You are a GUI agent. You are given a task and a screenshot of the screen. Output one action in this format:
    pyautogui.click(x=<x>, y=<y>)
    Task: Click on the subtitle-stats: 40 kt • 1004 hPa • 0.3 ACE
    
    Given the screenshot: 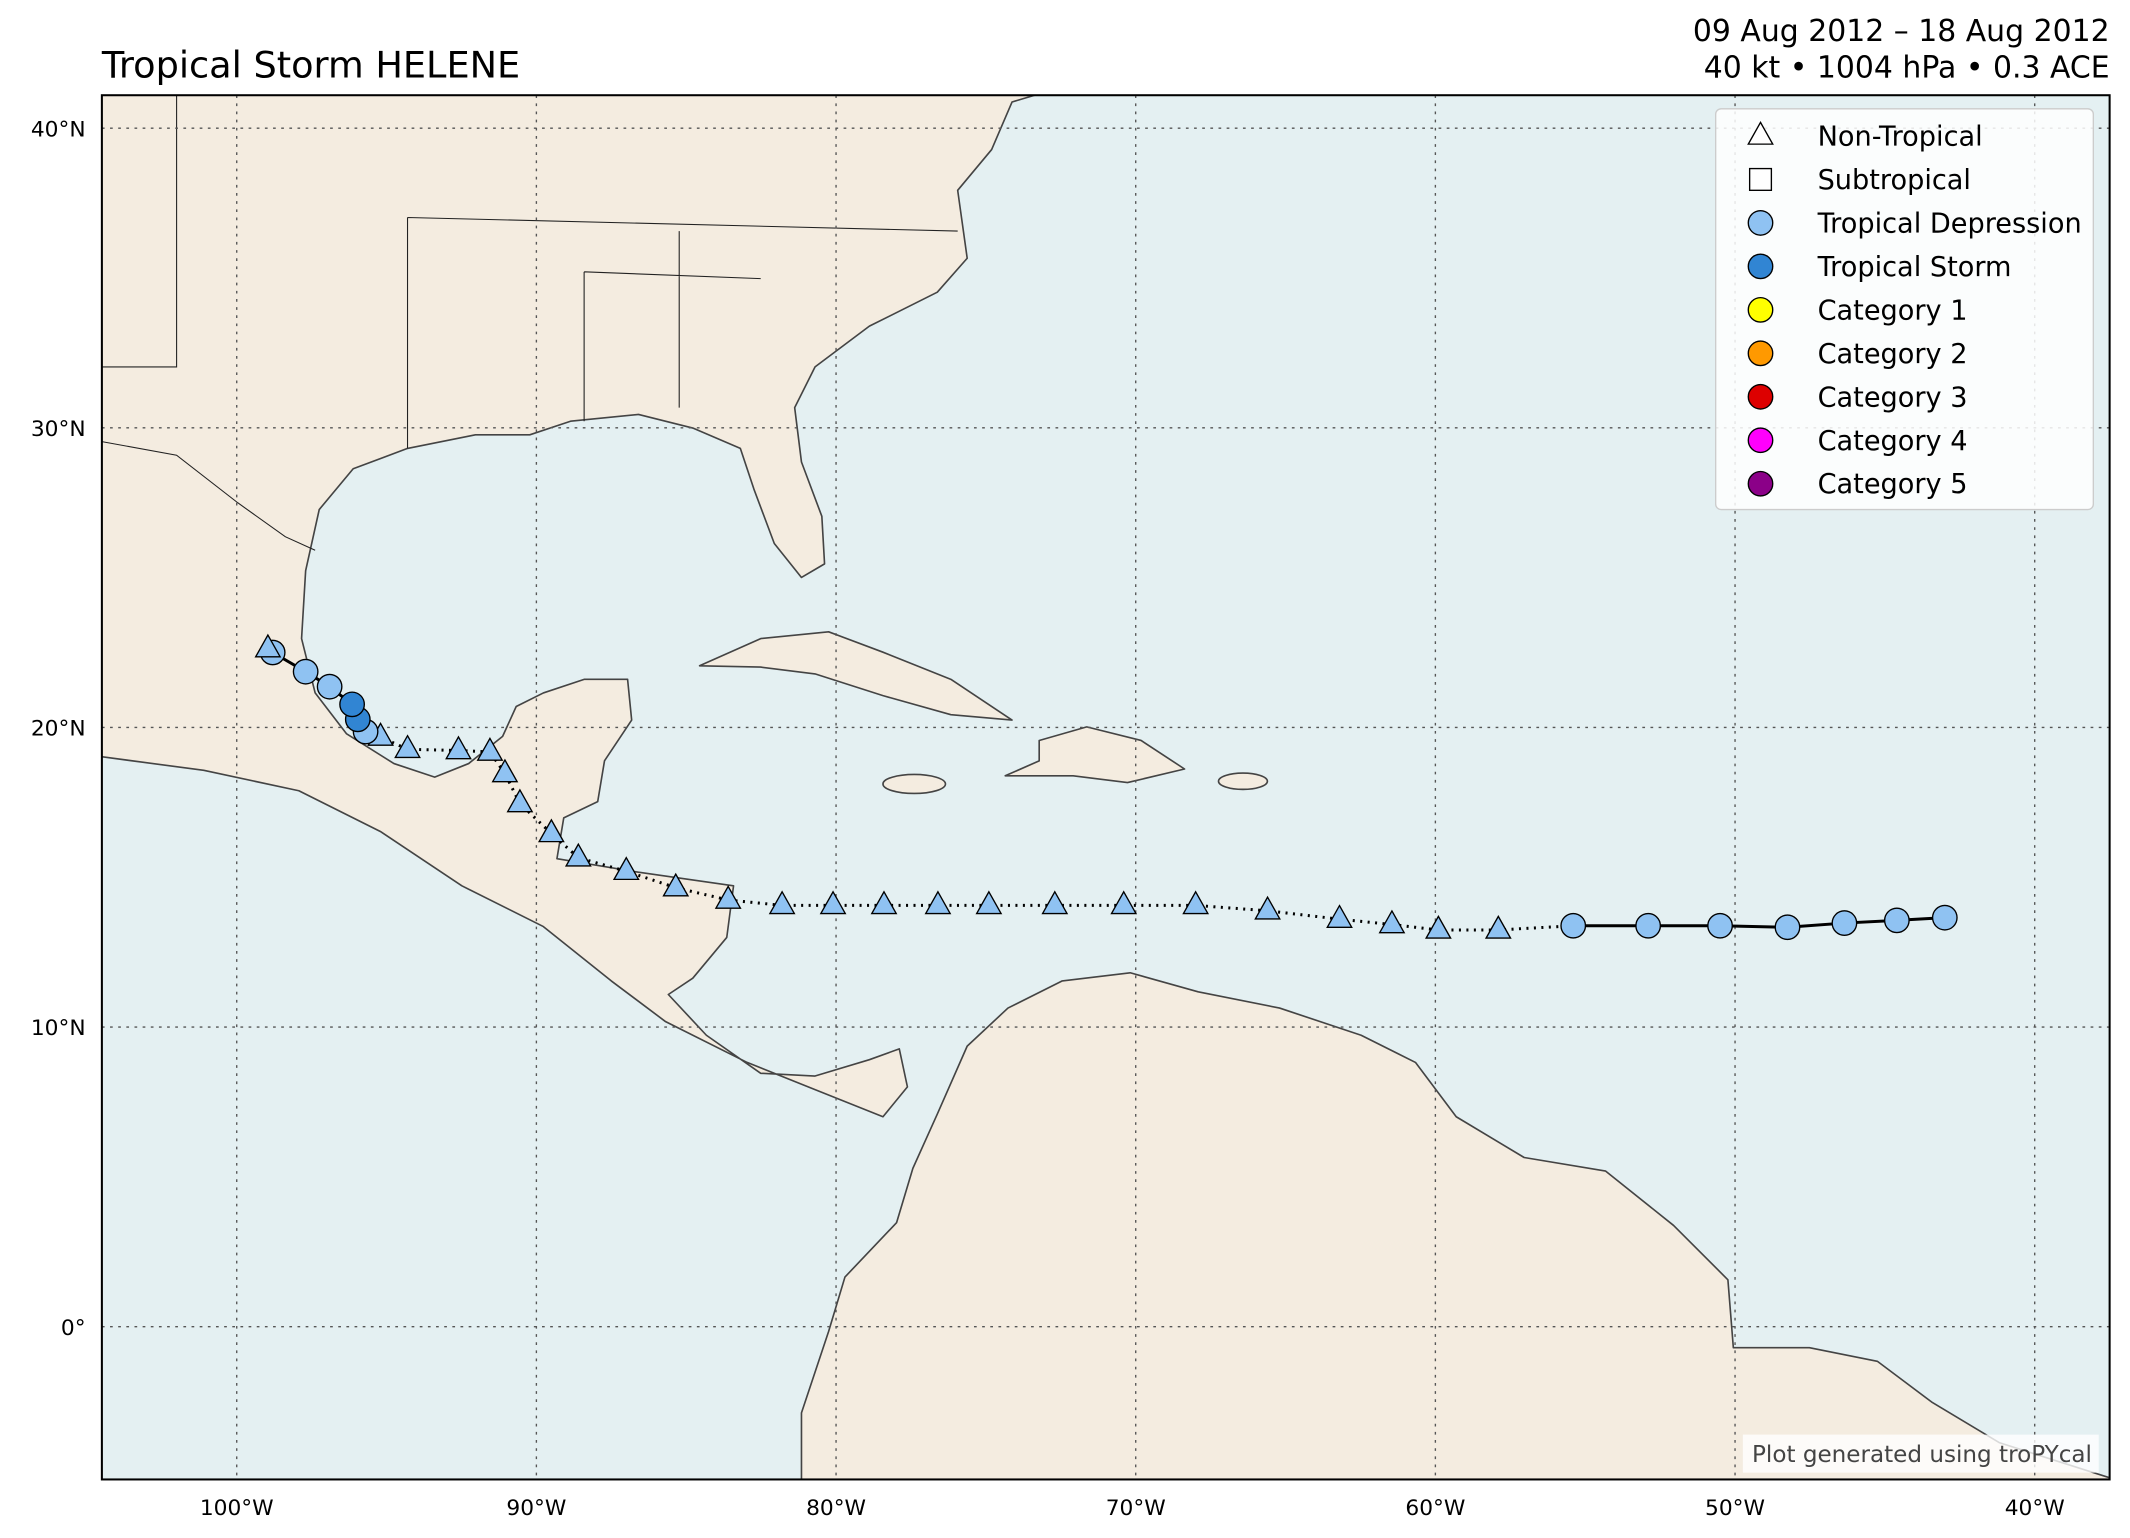 What is the action you would take?
    pyautogui.click(x=1907, y=68)
    